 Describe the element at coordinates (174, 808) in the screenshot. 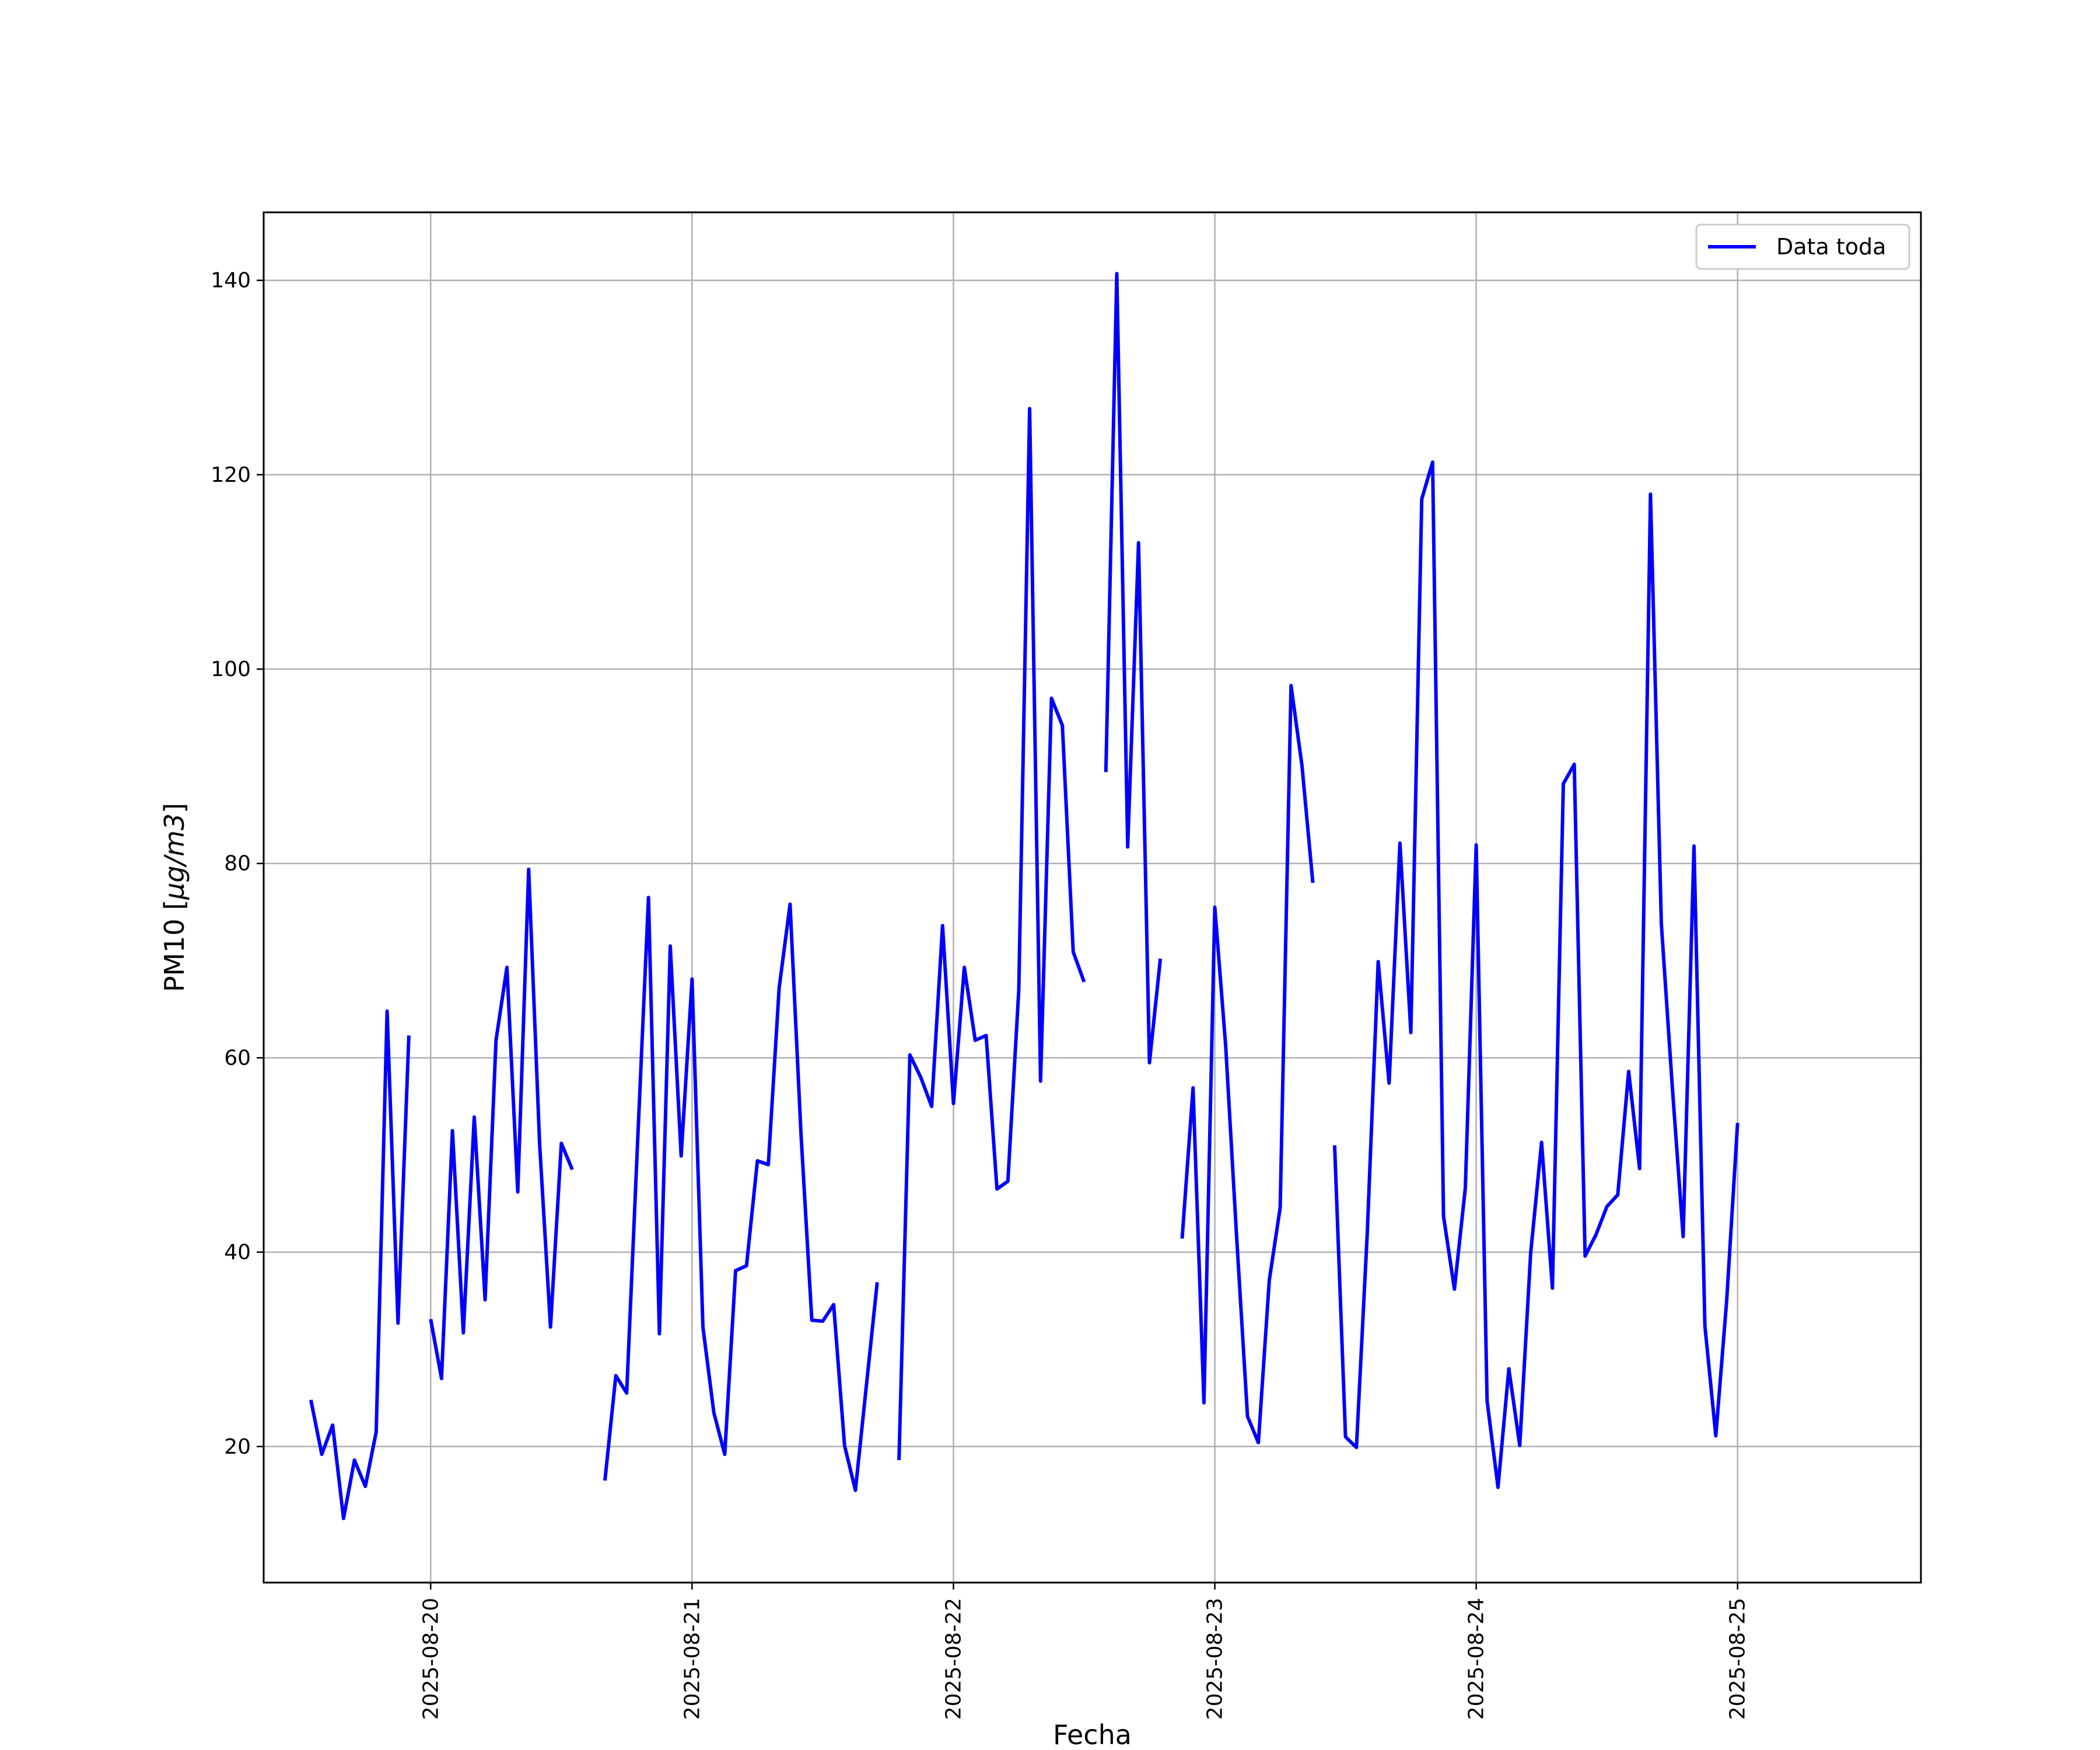

I see `y-axis-label-suffix: ]` at that location.